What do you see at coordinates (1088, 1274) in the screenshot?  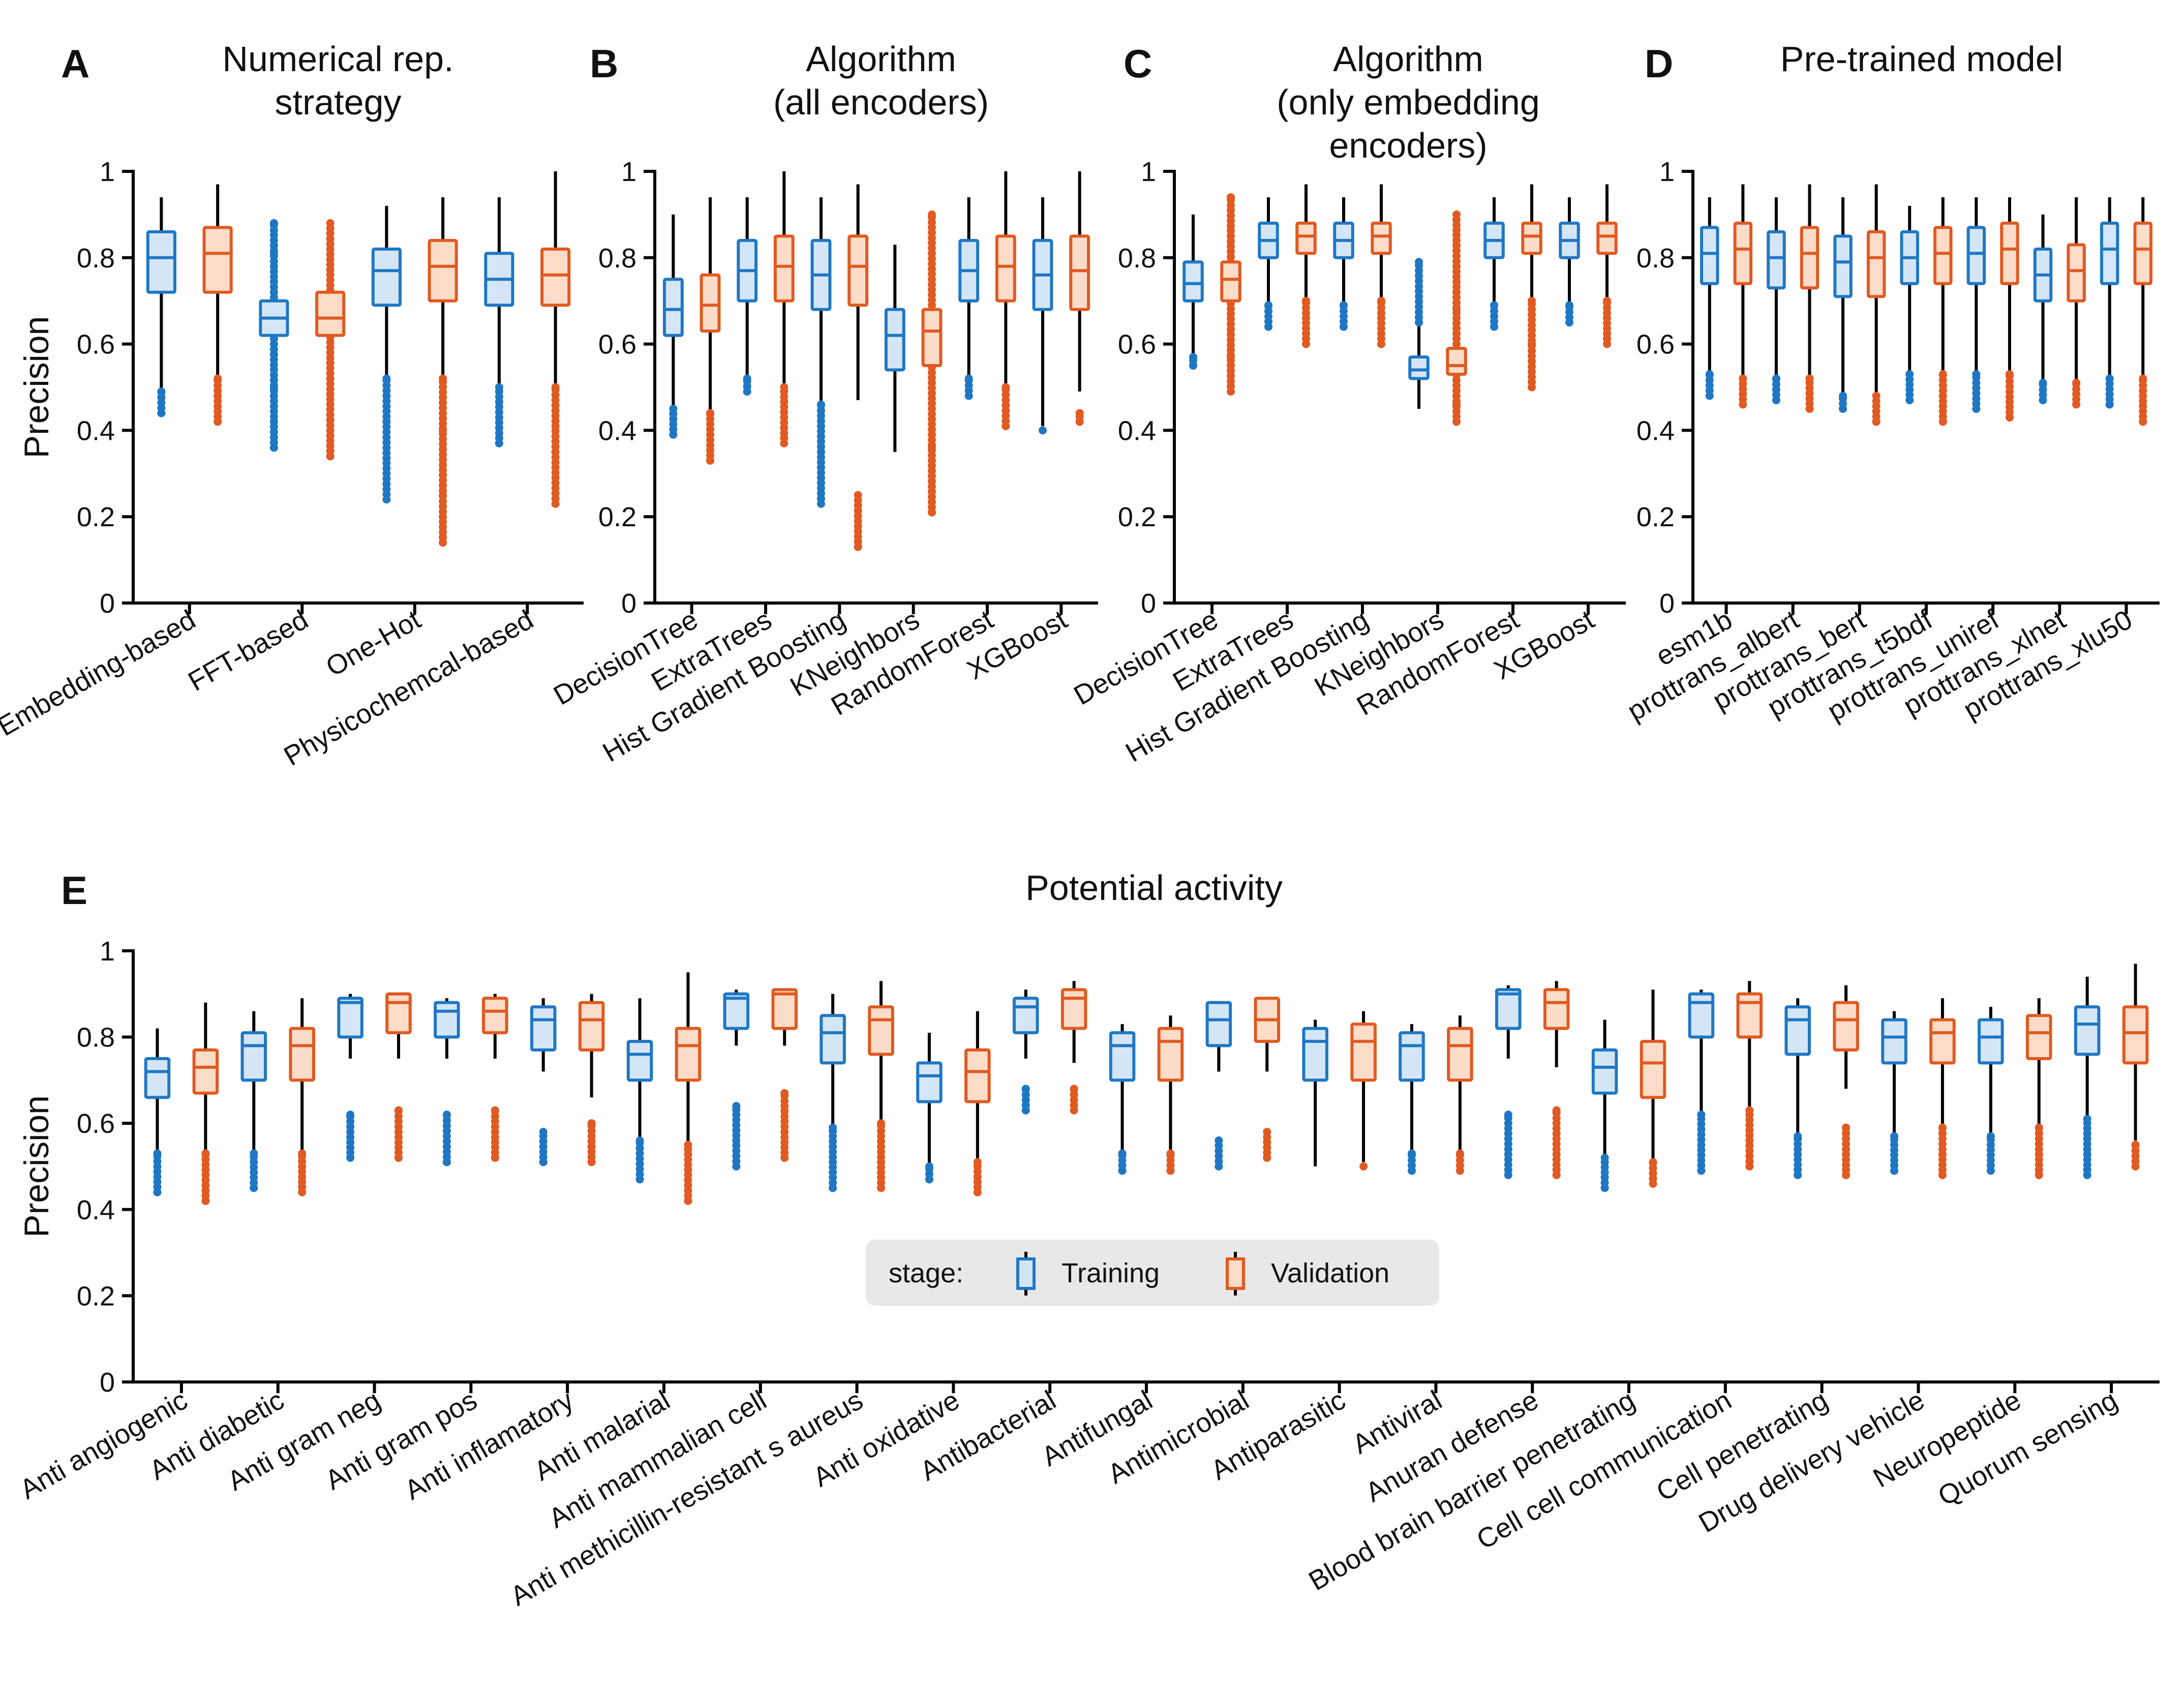 I see `legend-item-training: Training` at bounding box center [1088, 1274].